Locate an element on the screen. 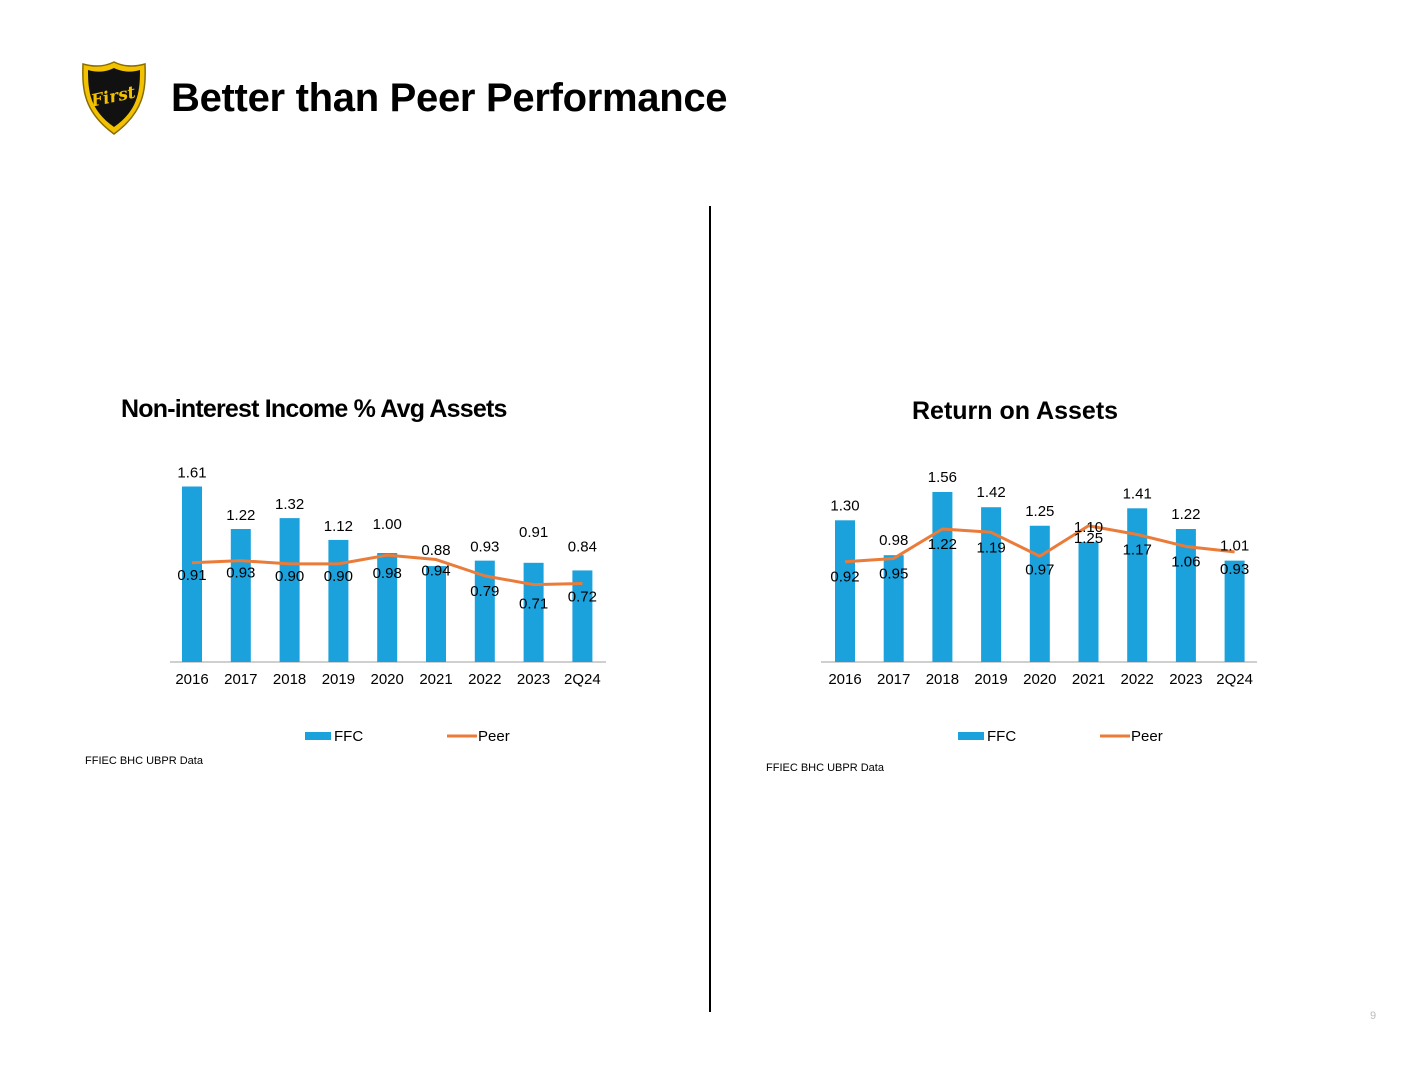  peer-data-label: 0.79 is located at coordinates (484, 591).